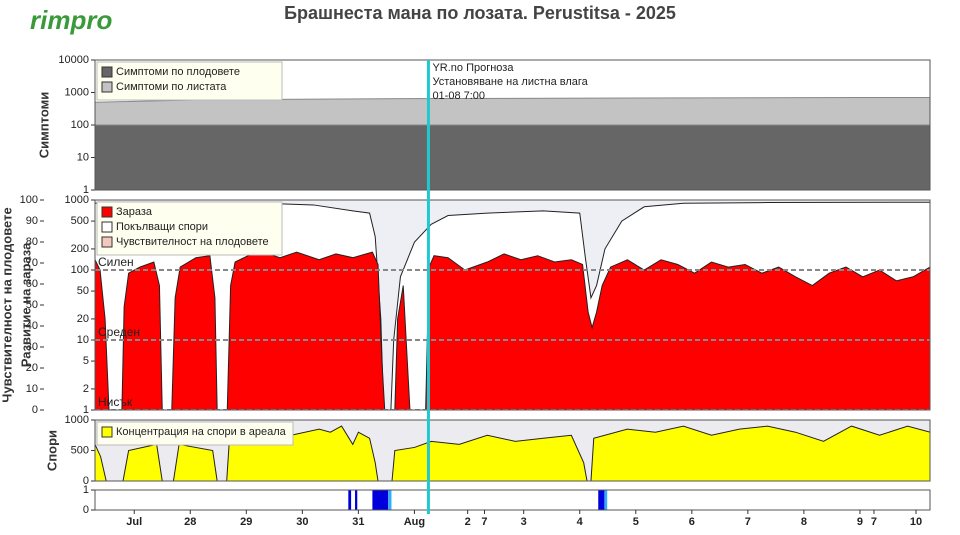  What do you see at coordinates (86, 389) in the screenshot?
I see `y-tick-label: 2` at bounding box center [86, 389].